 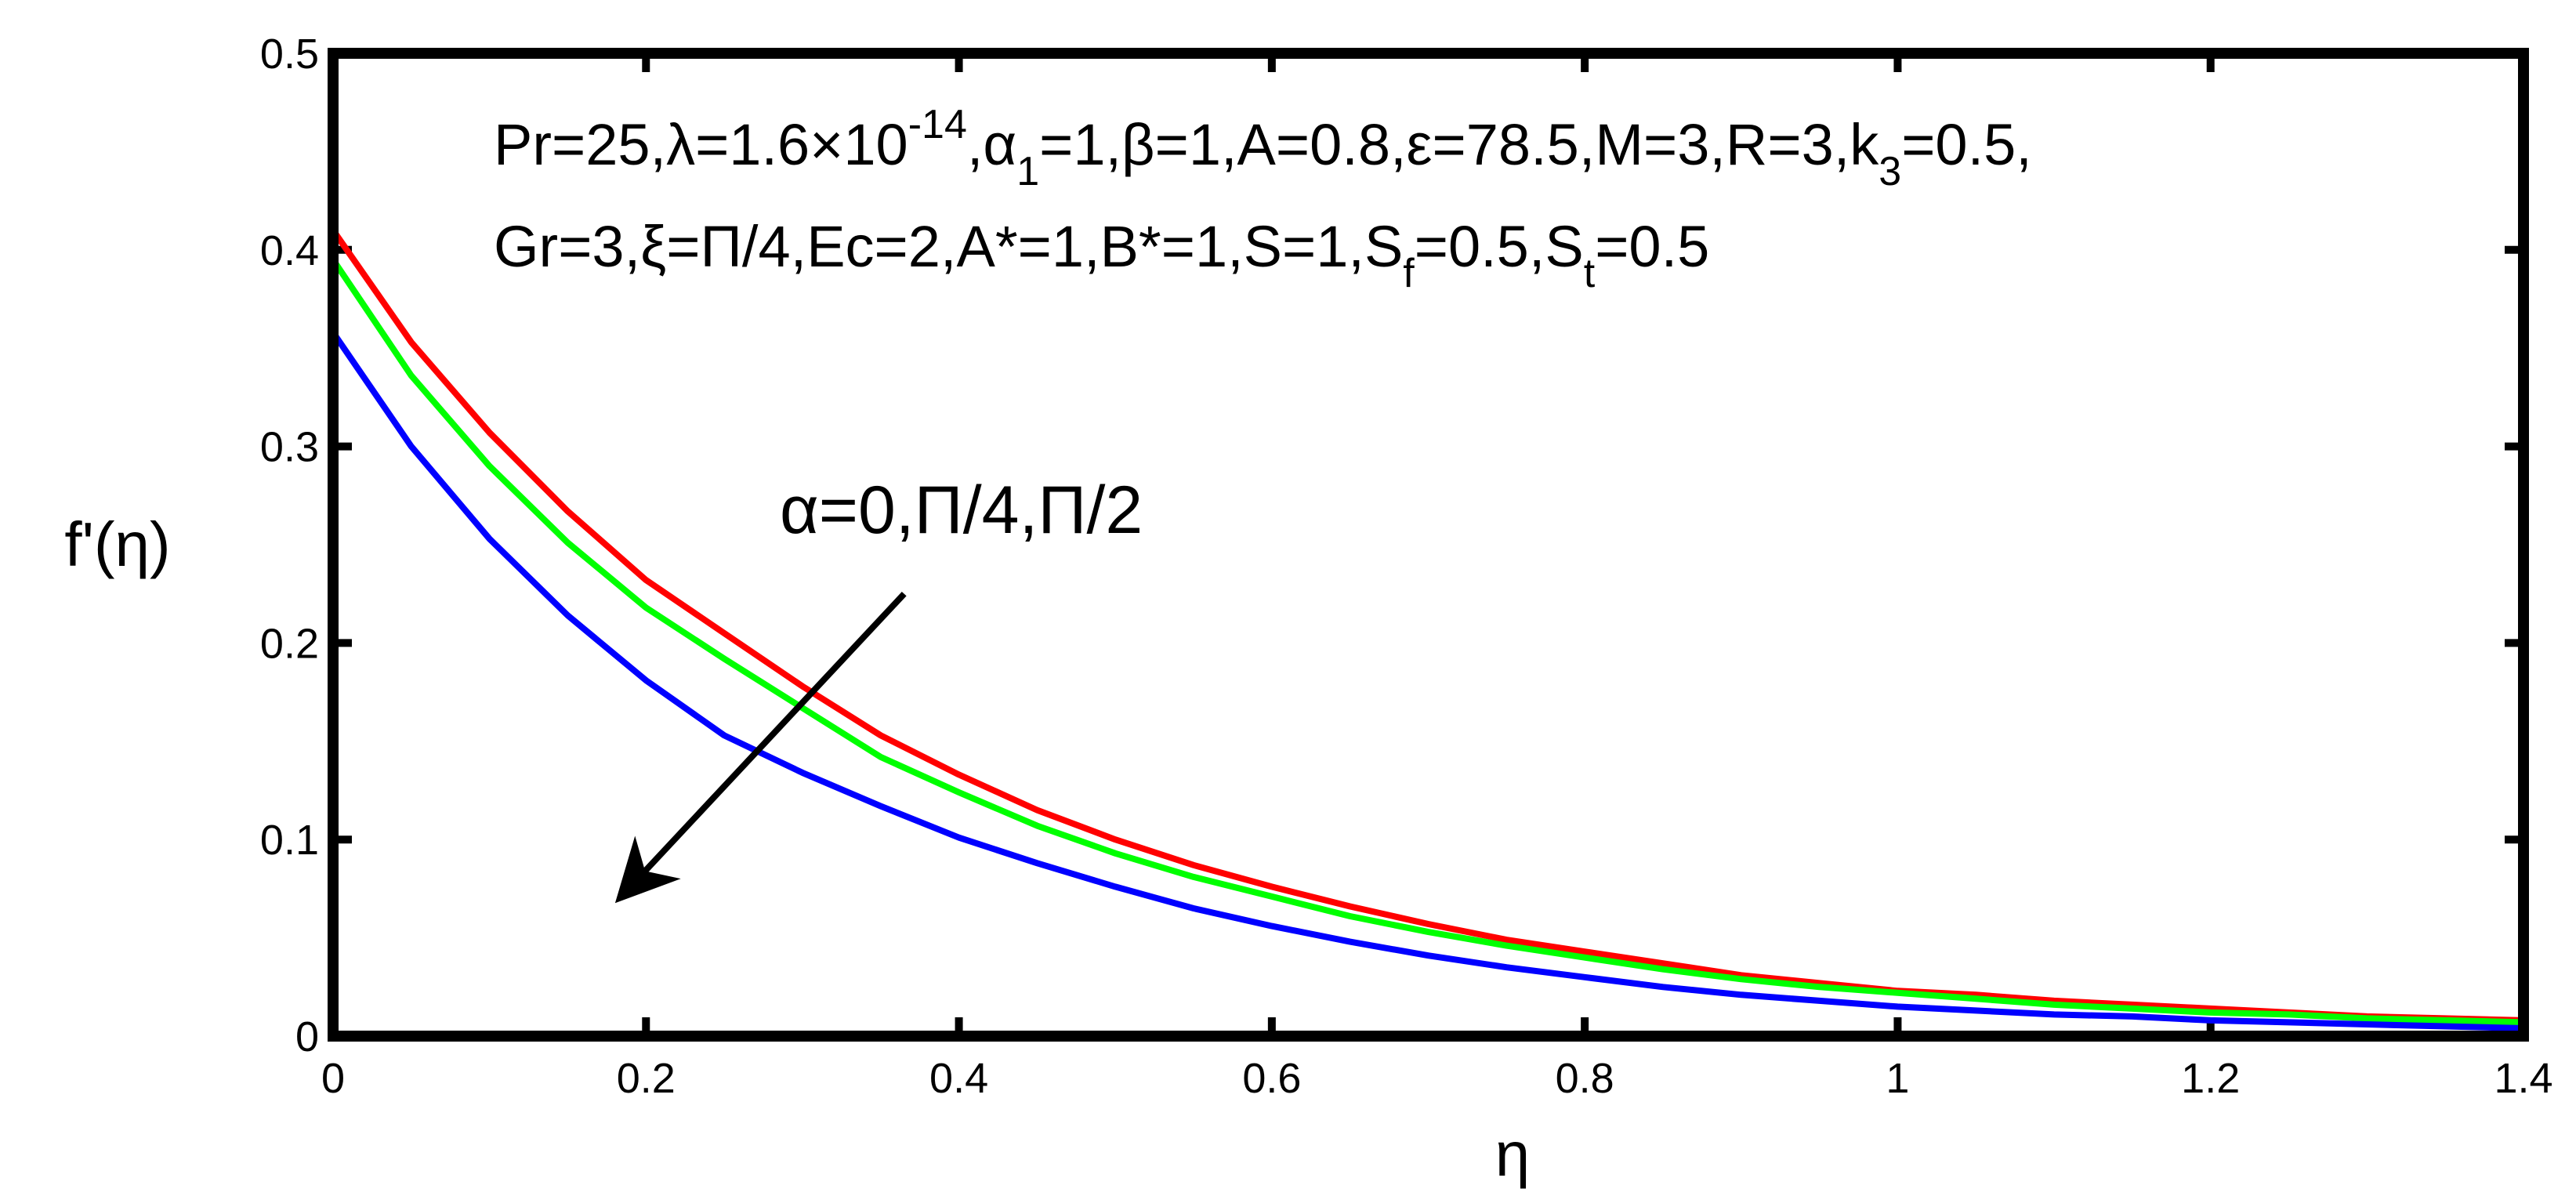 I want to click on y-tick-label: 0.5, so click(x=289, y=54).